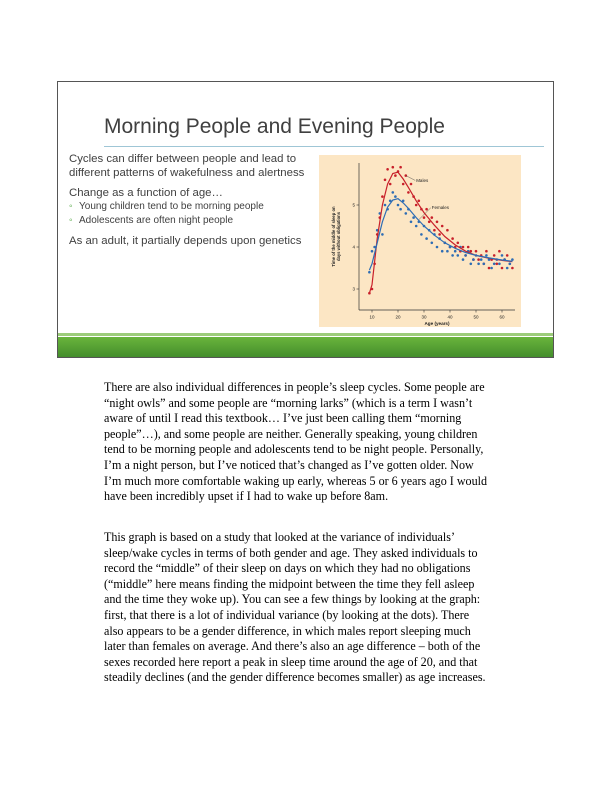 This screenshot has width=612, height=792. What do you see at coordinates (476, 317) in the screenshot?
I see `x-tick-label: 50` at bounding box center [476, 317].